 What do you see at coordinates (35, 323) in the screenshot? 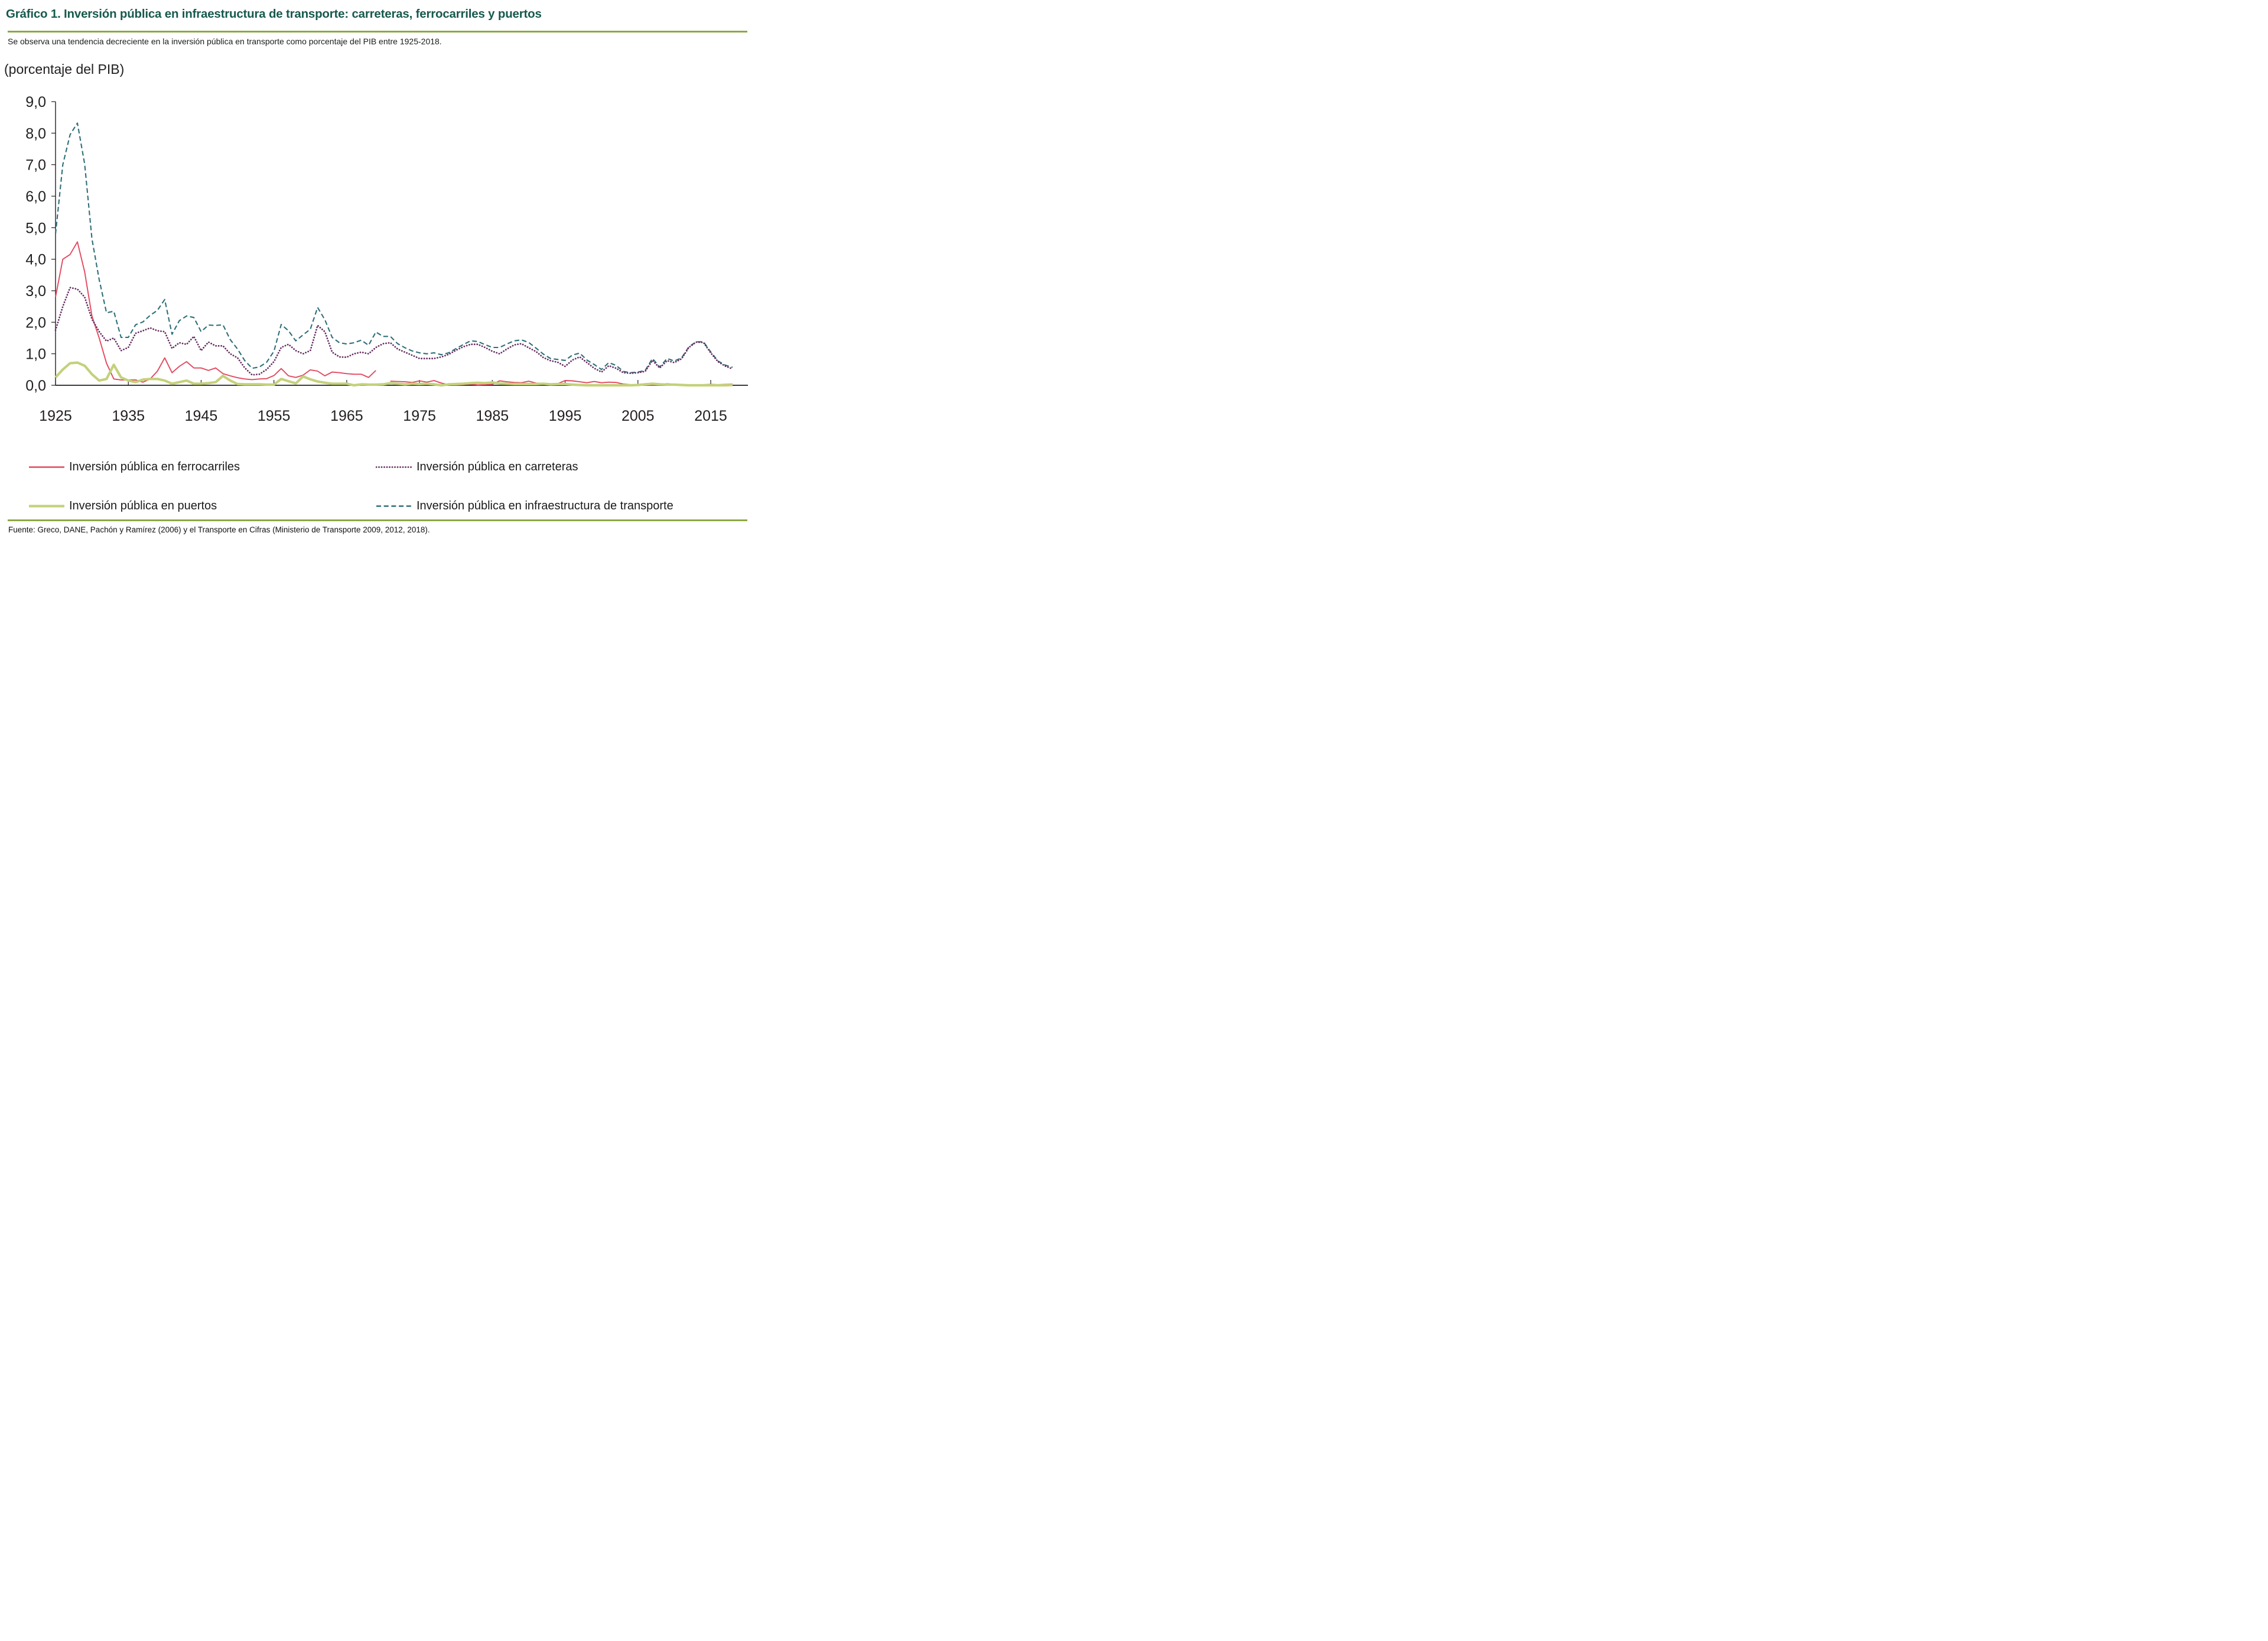
I see `y-tick-label: 2,0` at bounding box center [35, 323].